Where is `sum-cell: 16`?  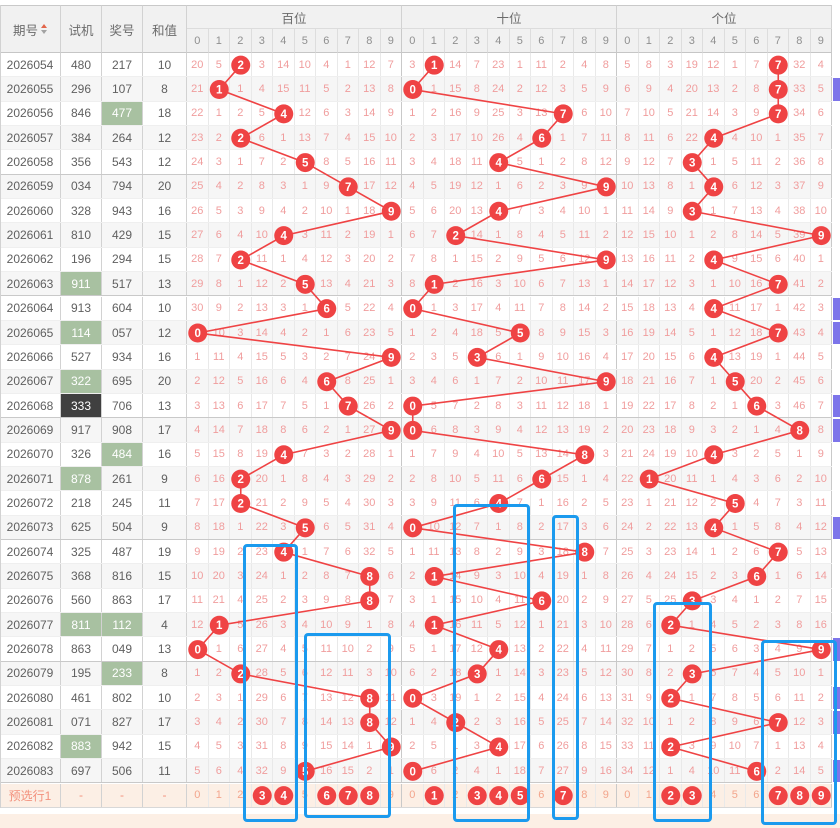
sum-cell: 16 is located at coordinates (165, 357).